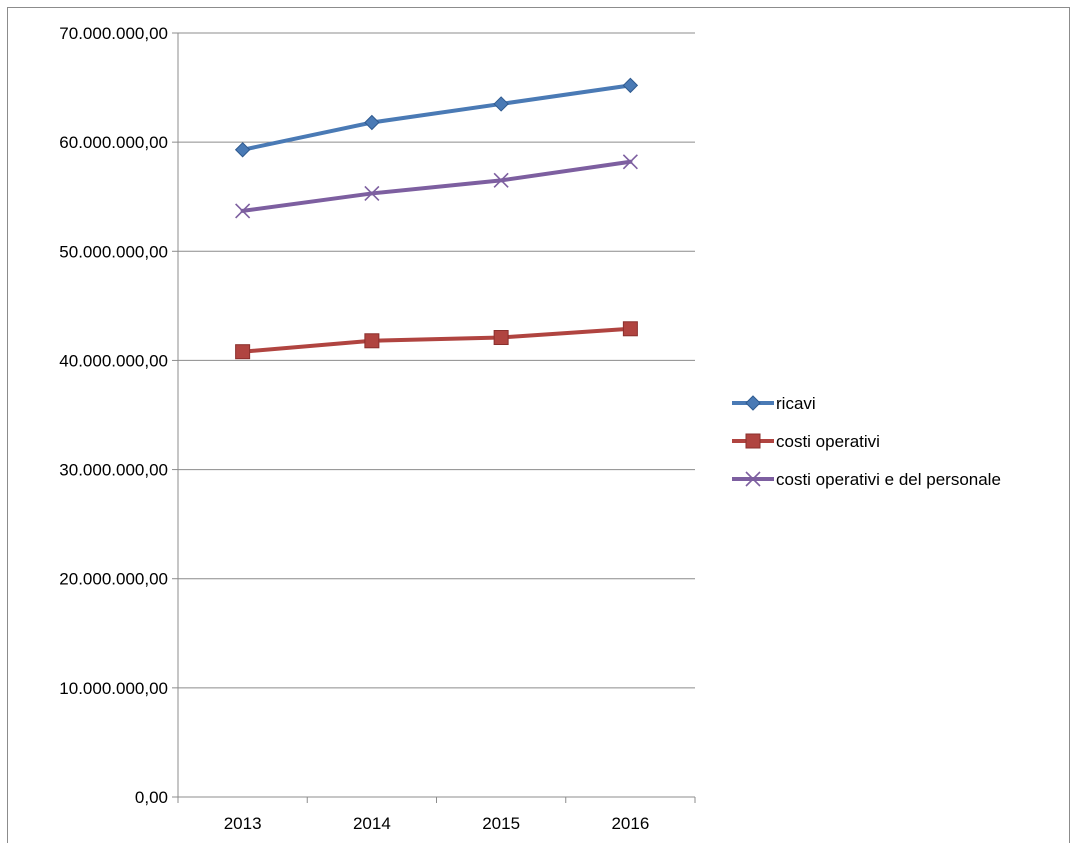 The height and width of the screenshot is (850, 1077). I want to click on y-tick-label: 60.000.000,00, so click(113, 142).